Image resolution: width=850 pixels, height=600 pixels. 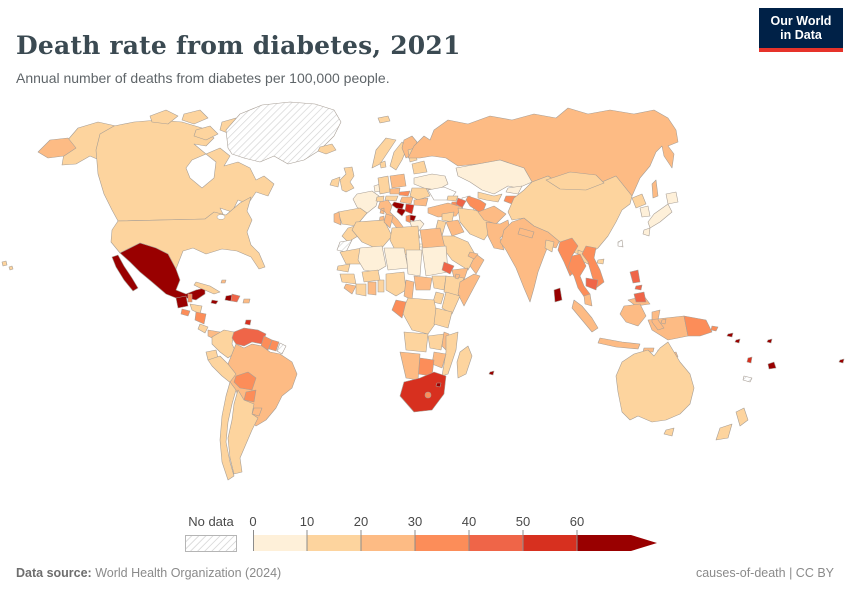 What do you see at coordinates (388, 221) in the screenshot?
I see `country-tunisia` at bounding box center [388, 221].